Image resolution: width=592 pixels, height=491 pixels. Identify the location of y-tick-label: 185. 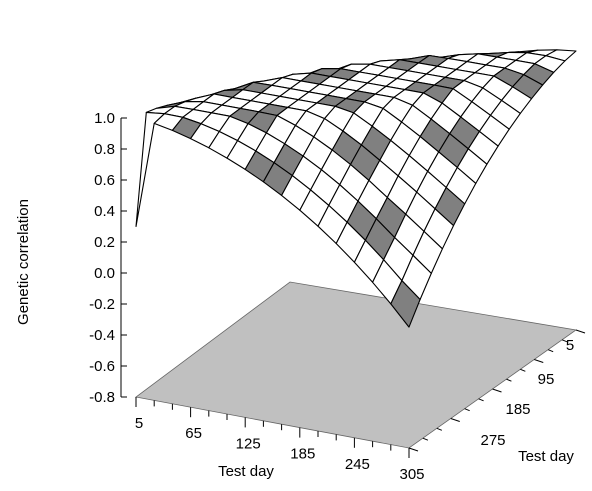
(517, 409).